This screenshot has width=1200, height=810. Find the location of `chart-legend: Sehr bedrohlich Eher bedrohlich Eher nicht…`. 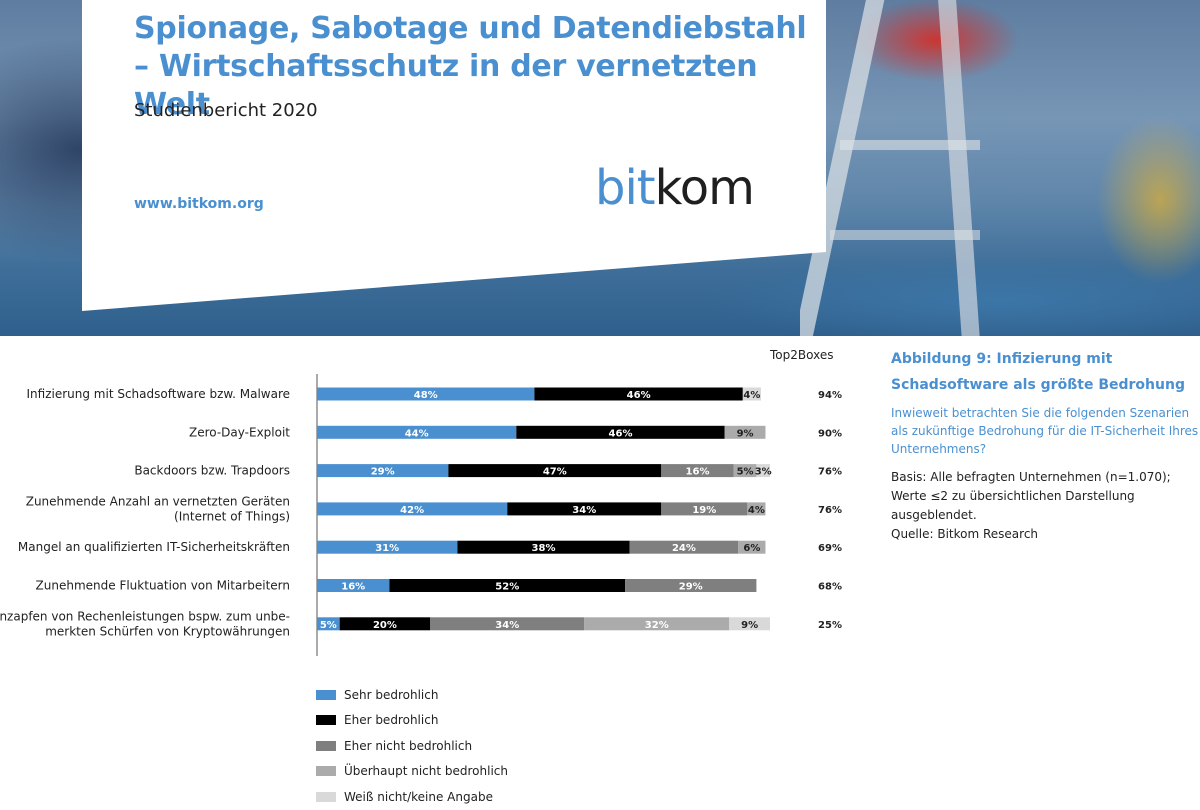

chart-legend: Sehr bedrohlich Eher bedrohlich Eher nicht… is located at coordinates (412, 746).